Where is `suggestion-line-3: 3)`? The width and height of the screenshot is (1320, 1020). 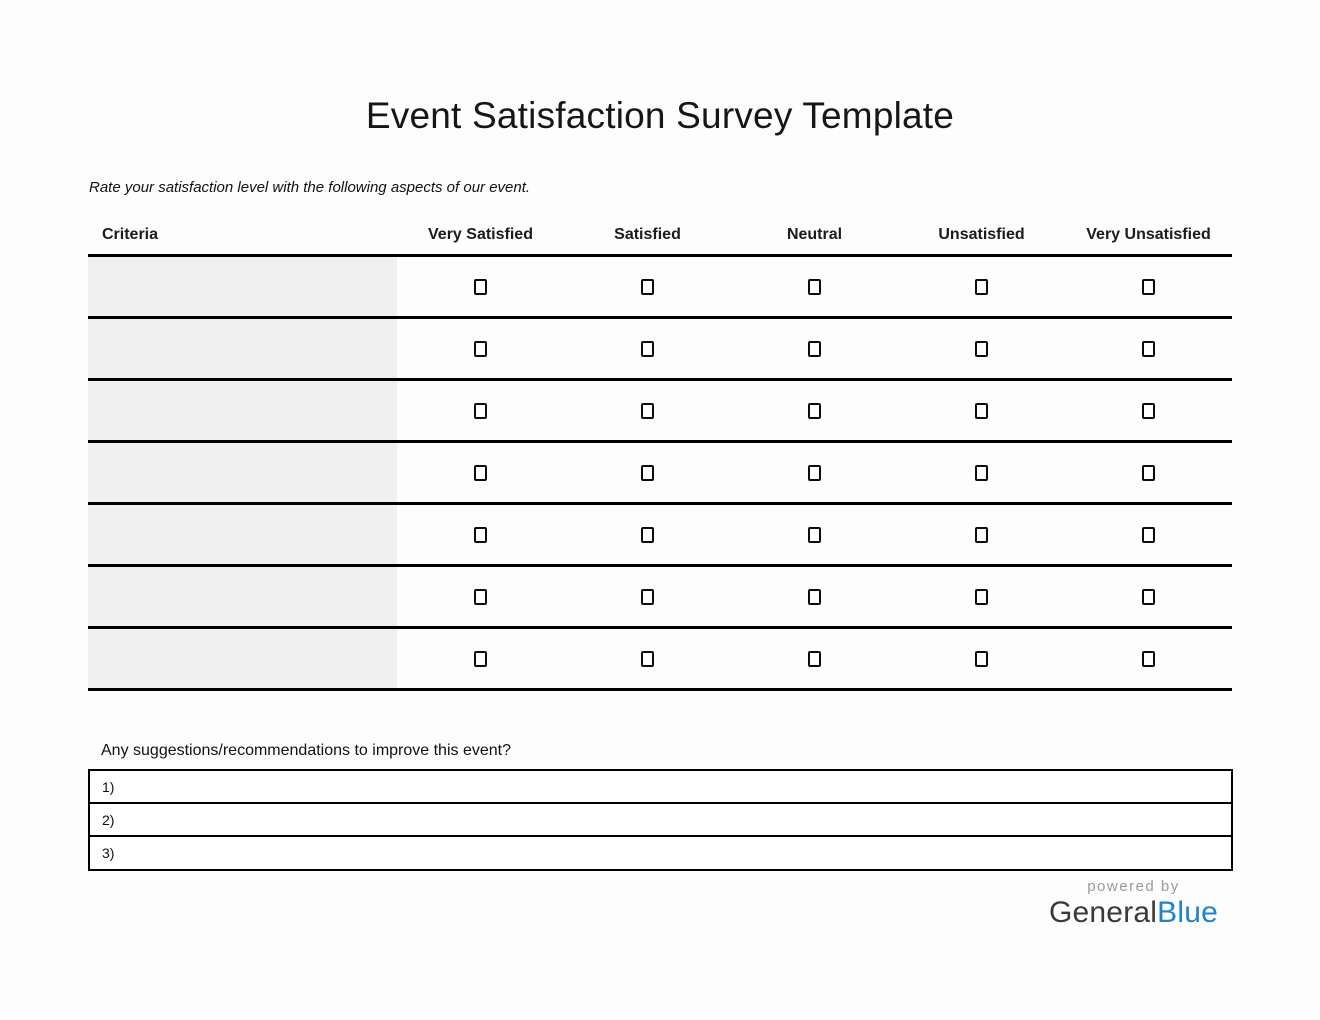 suggestion-line-3: 3) is located at coordinates (660, 853).